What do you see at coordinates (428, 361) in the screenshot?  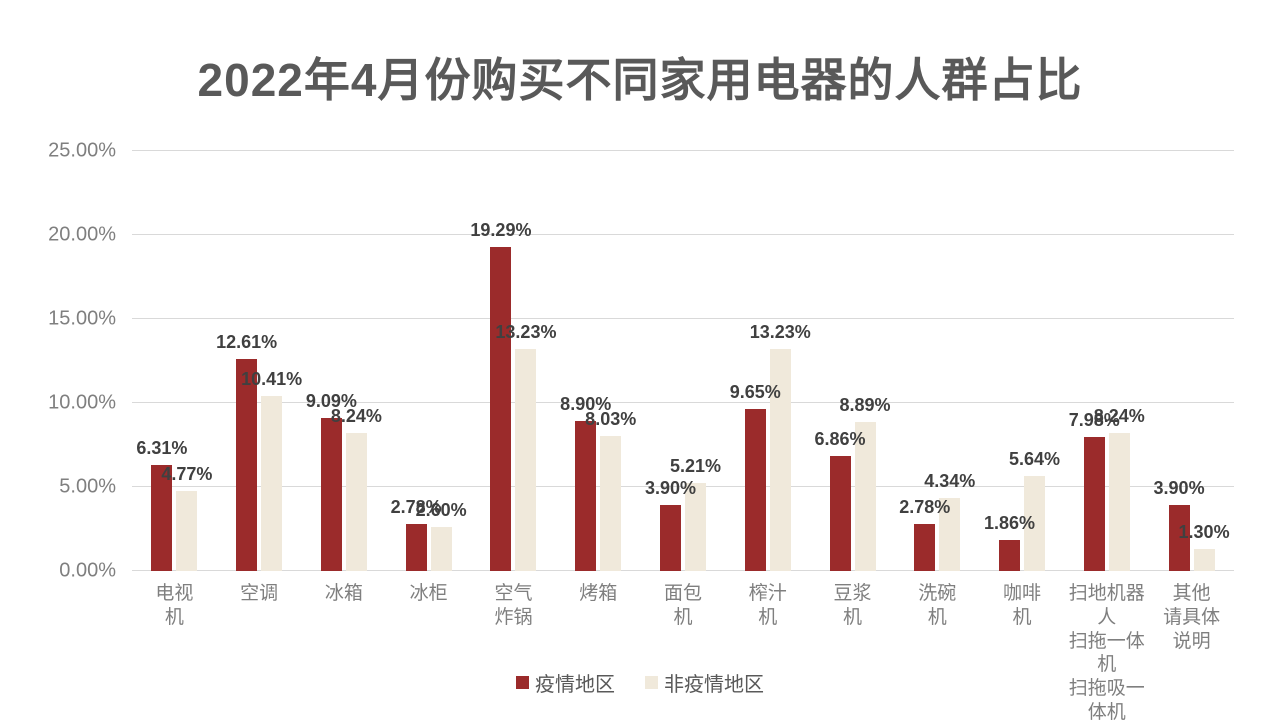 I see `bar-group: 2.78% 2.60%` at bounding box center [428, 361].